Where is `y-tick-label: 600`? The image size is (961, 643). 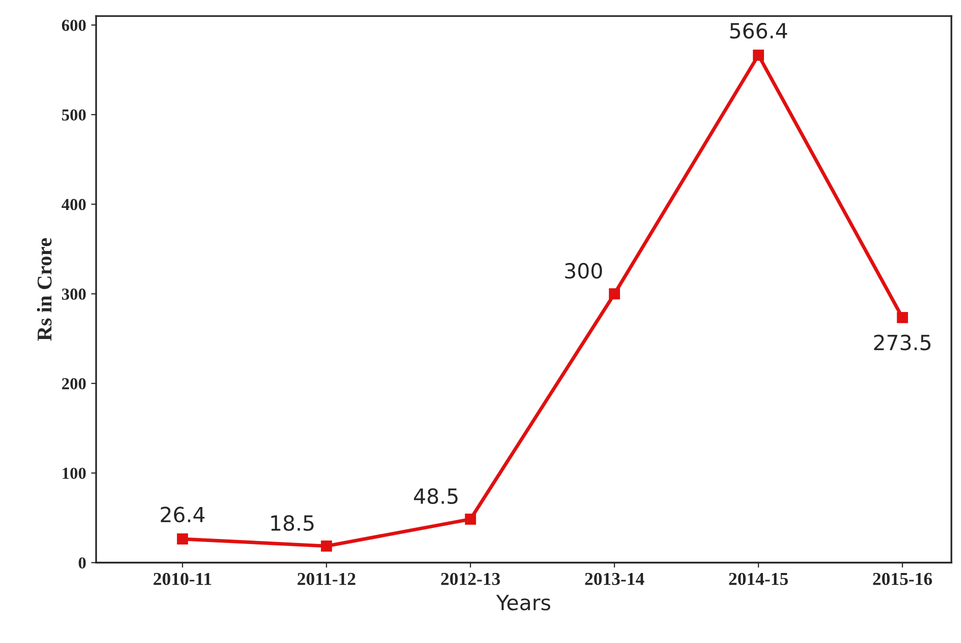 y-tick-label: 600 is located at coordinates (74, 25).